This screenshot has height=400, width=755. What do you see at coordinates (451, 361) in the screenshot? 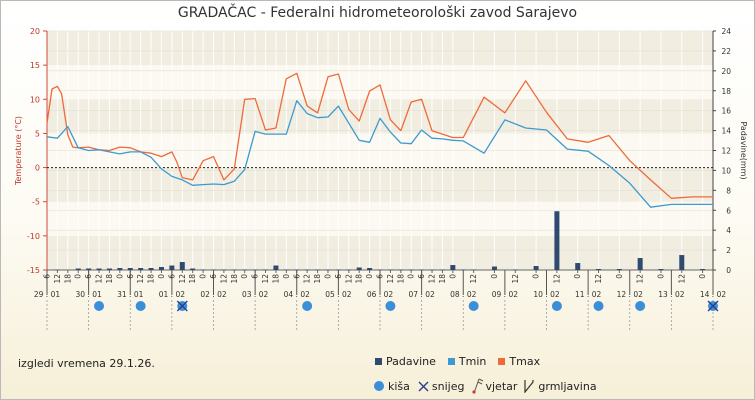
I see `tmin-swatch` at bounding box center [451, 361].